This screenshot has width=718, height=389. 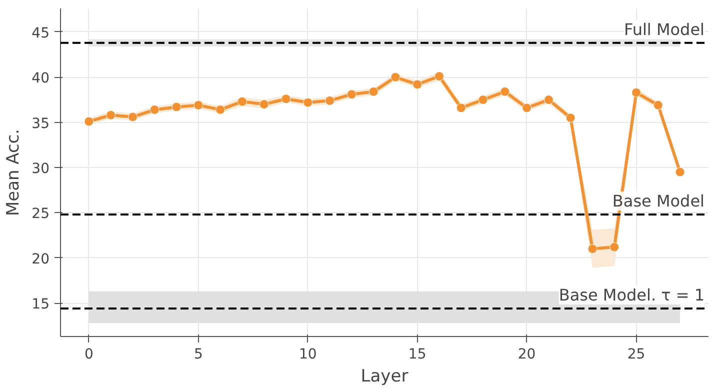 I want to click on x-tick-label: 5, so click(x=198, y=354).